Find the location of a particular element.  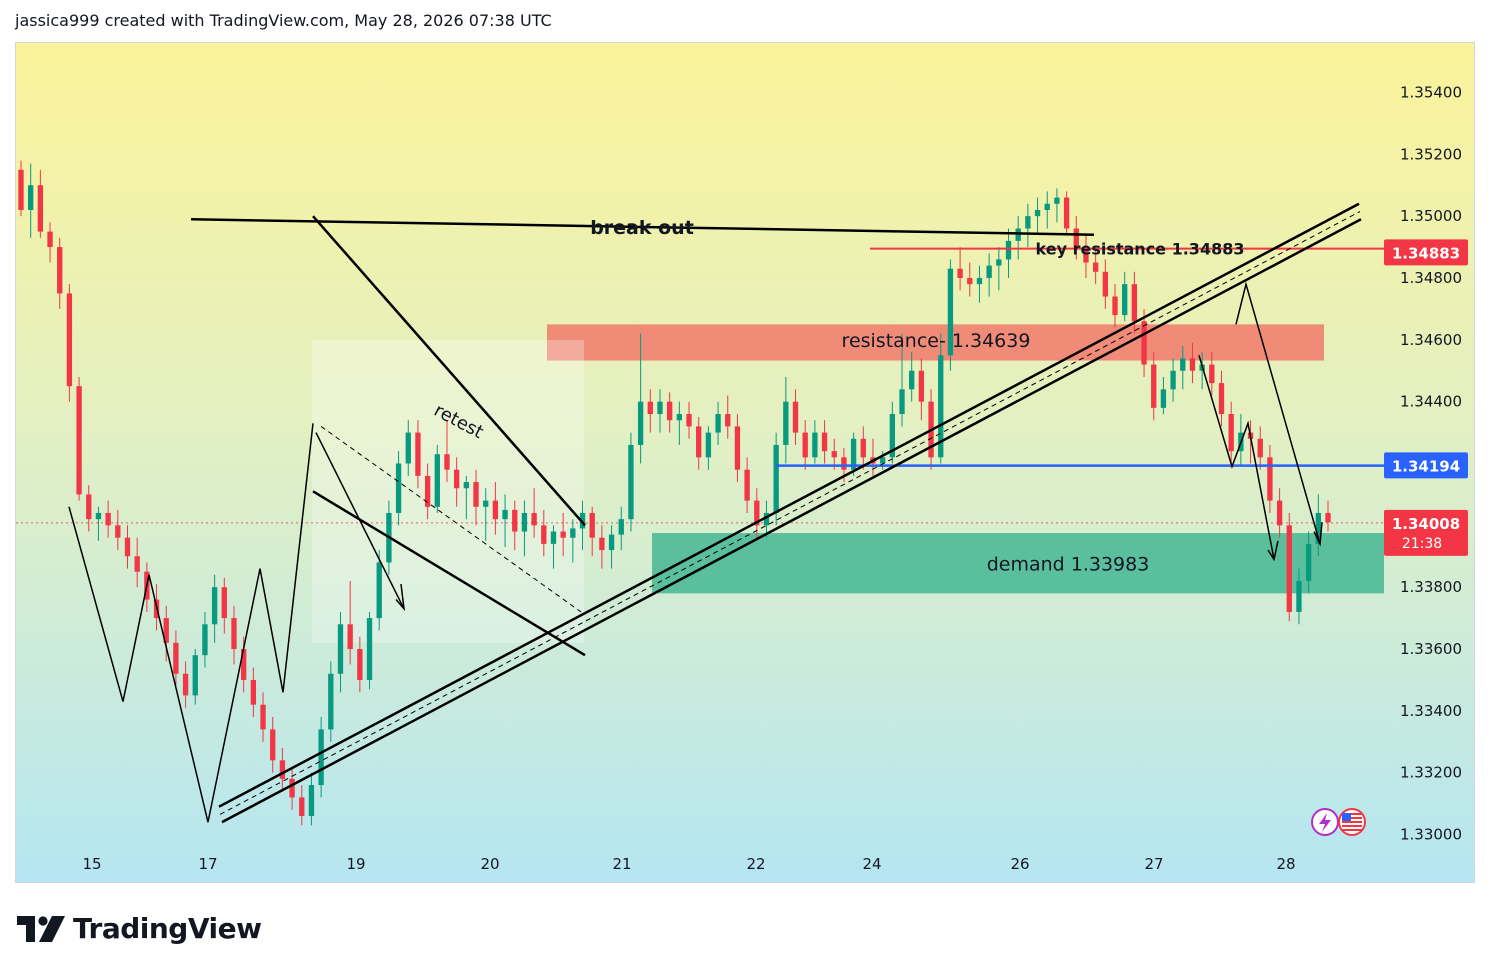

price-tick-label: 1.33800 is located at coordinates (1431, 587).